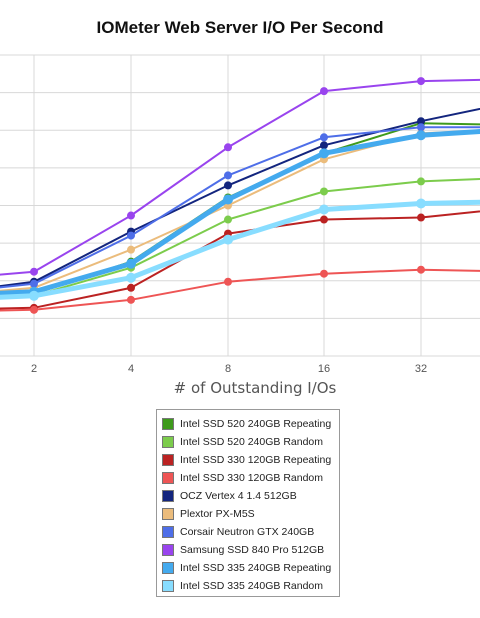  Describe the element at coordinates (240, 27) in the screenshot. I see `chart-title: IOMeter Web Server I/O Per Second` at that location.